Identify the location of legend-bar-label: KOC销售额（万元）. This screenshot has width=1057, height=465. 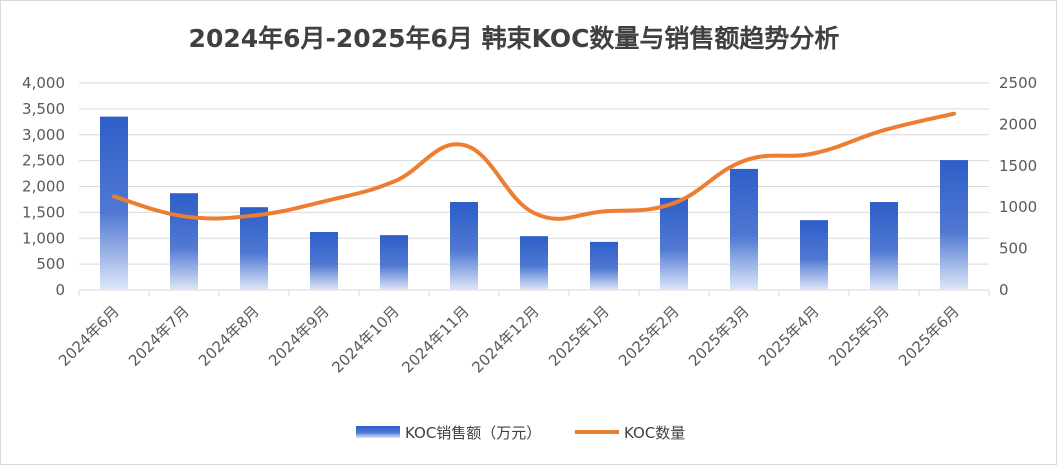
(473, 433).